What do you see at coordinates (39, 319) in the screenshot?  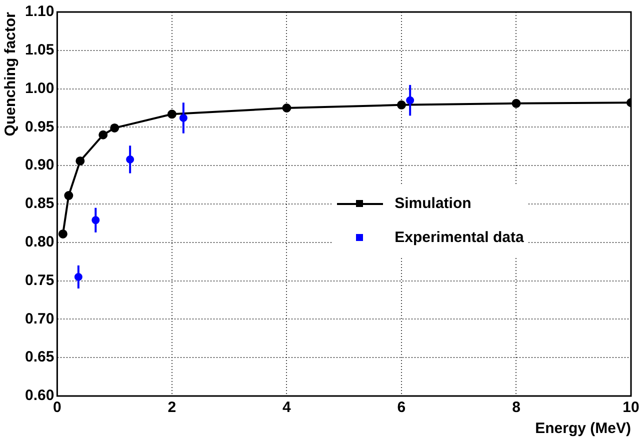 I see `y-tick-label: 0.70` at bounding box center [39, 319].